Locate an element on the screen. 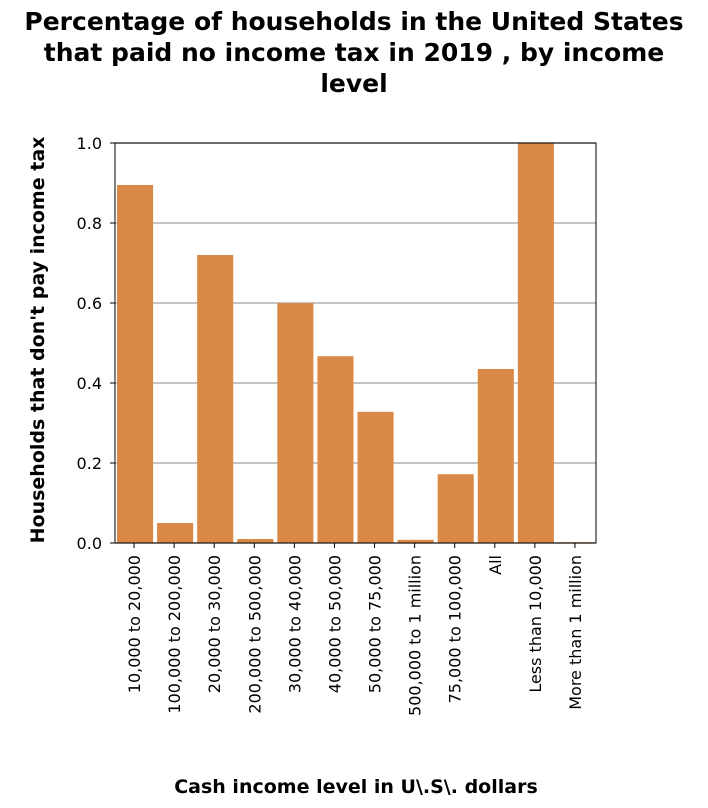 Image resolution: width=708 pixels, height=808 pixels. x-tick-label: 50,000 to 75,000 is located at coordinates (375, 624).